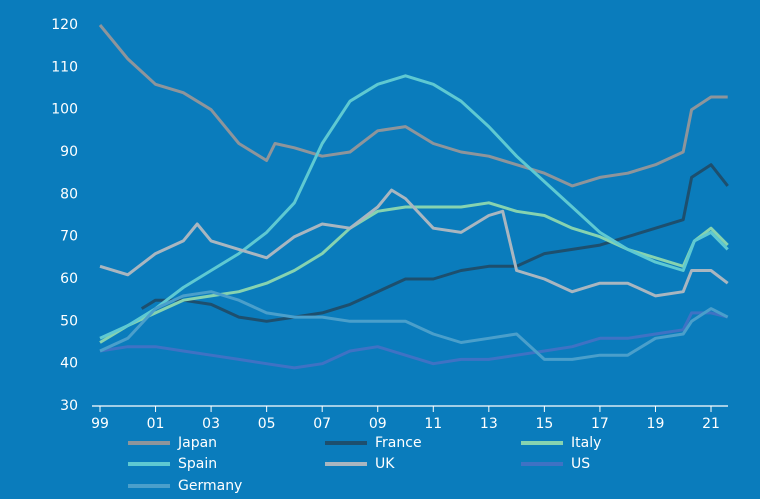 Image resolution: width=760 pixels, height=499 pixels. What do you see at coordinates (580, 464) in the screenshot?
I see `legend-label: US` at bounding box center [580, 464].